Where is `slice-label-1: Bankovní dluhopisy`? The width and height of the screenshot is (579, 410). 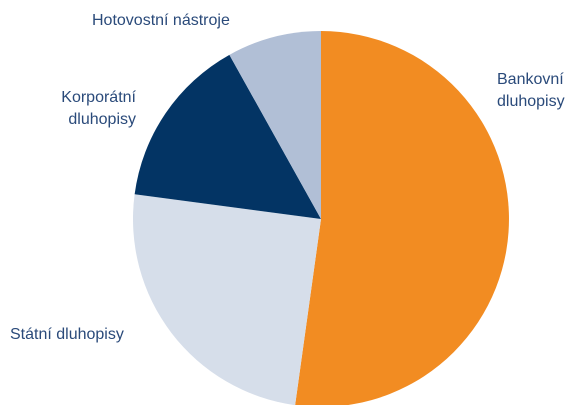
slice-label-1: Bankovní dluhopisy is located at coordinates (531, 90).